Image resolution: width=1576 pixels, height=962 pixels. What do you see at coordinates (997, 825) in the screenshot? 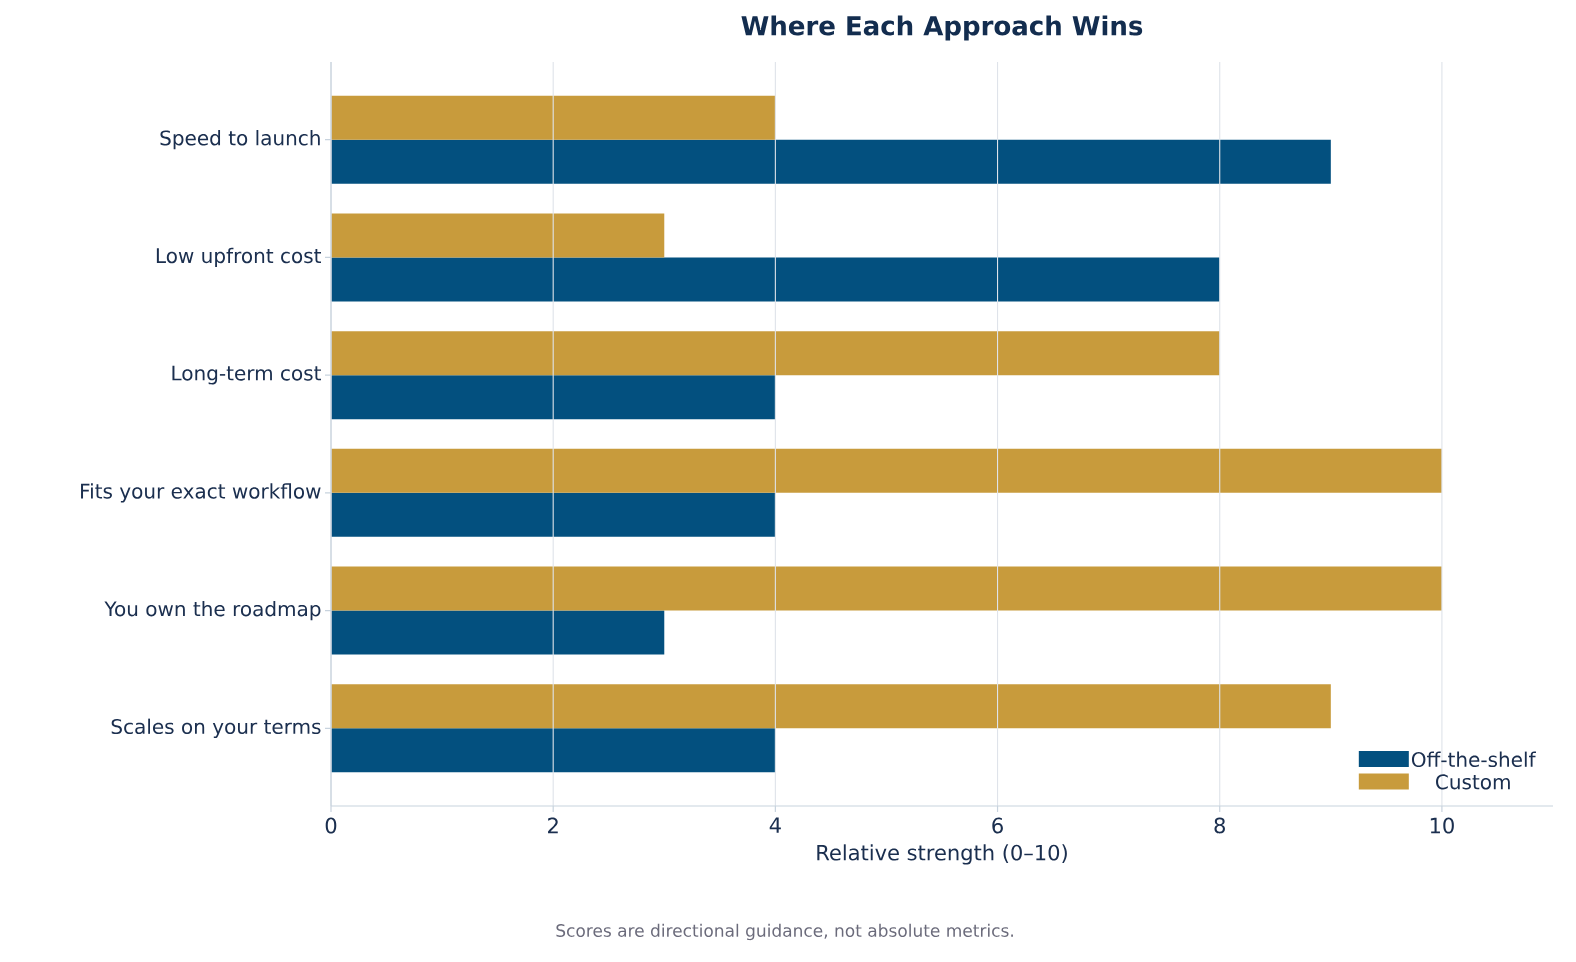
I see `x-tick-label: 6` at bounding box center [997, 825].